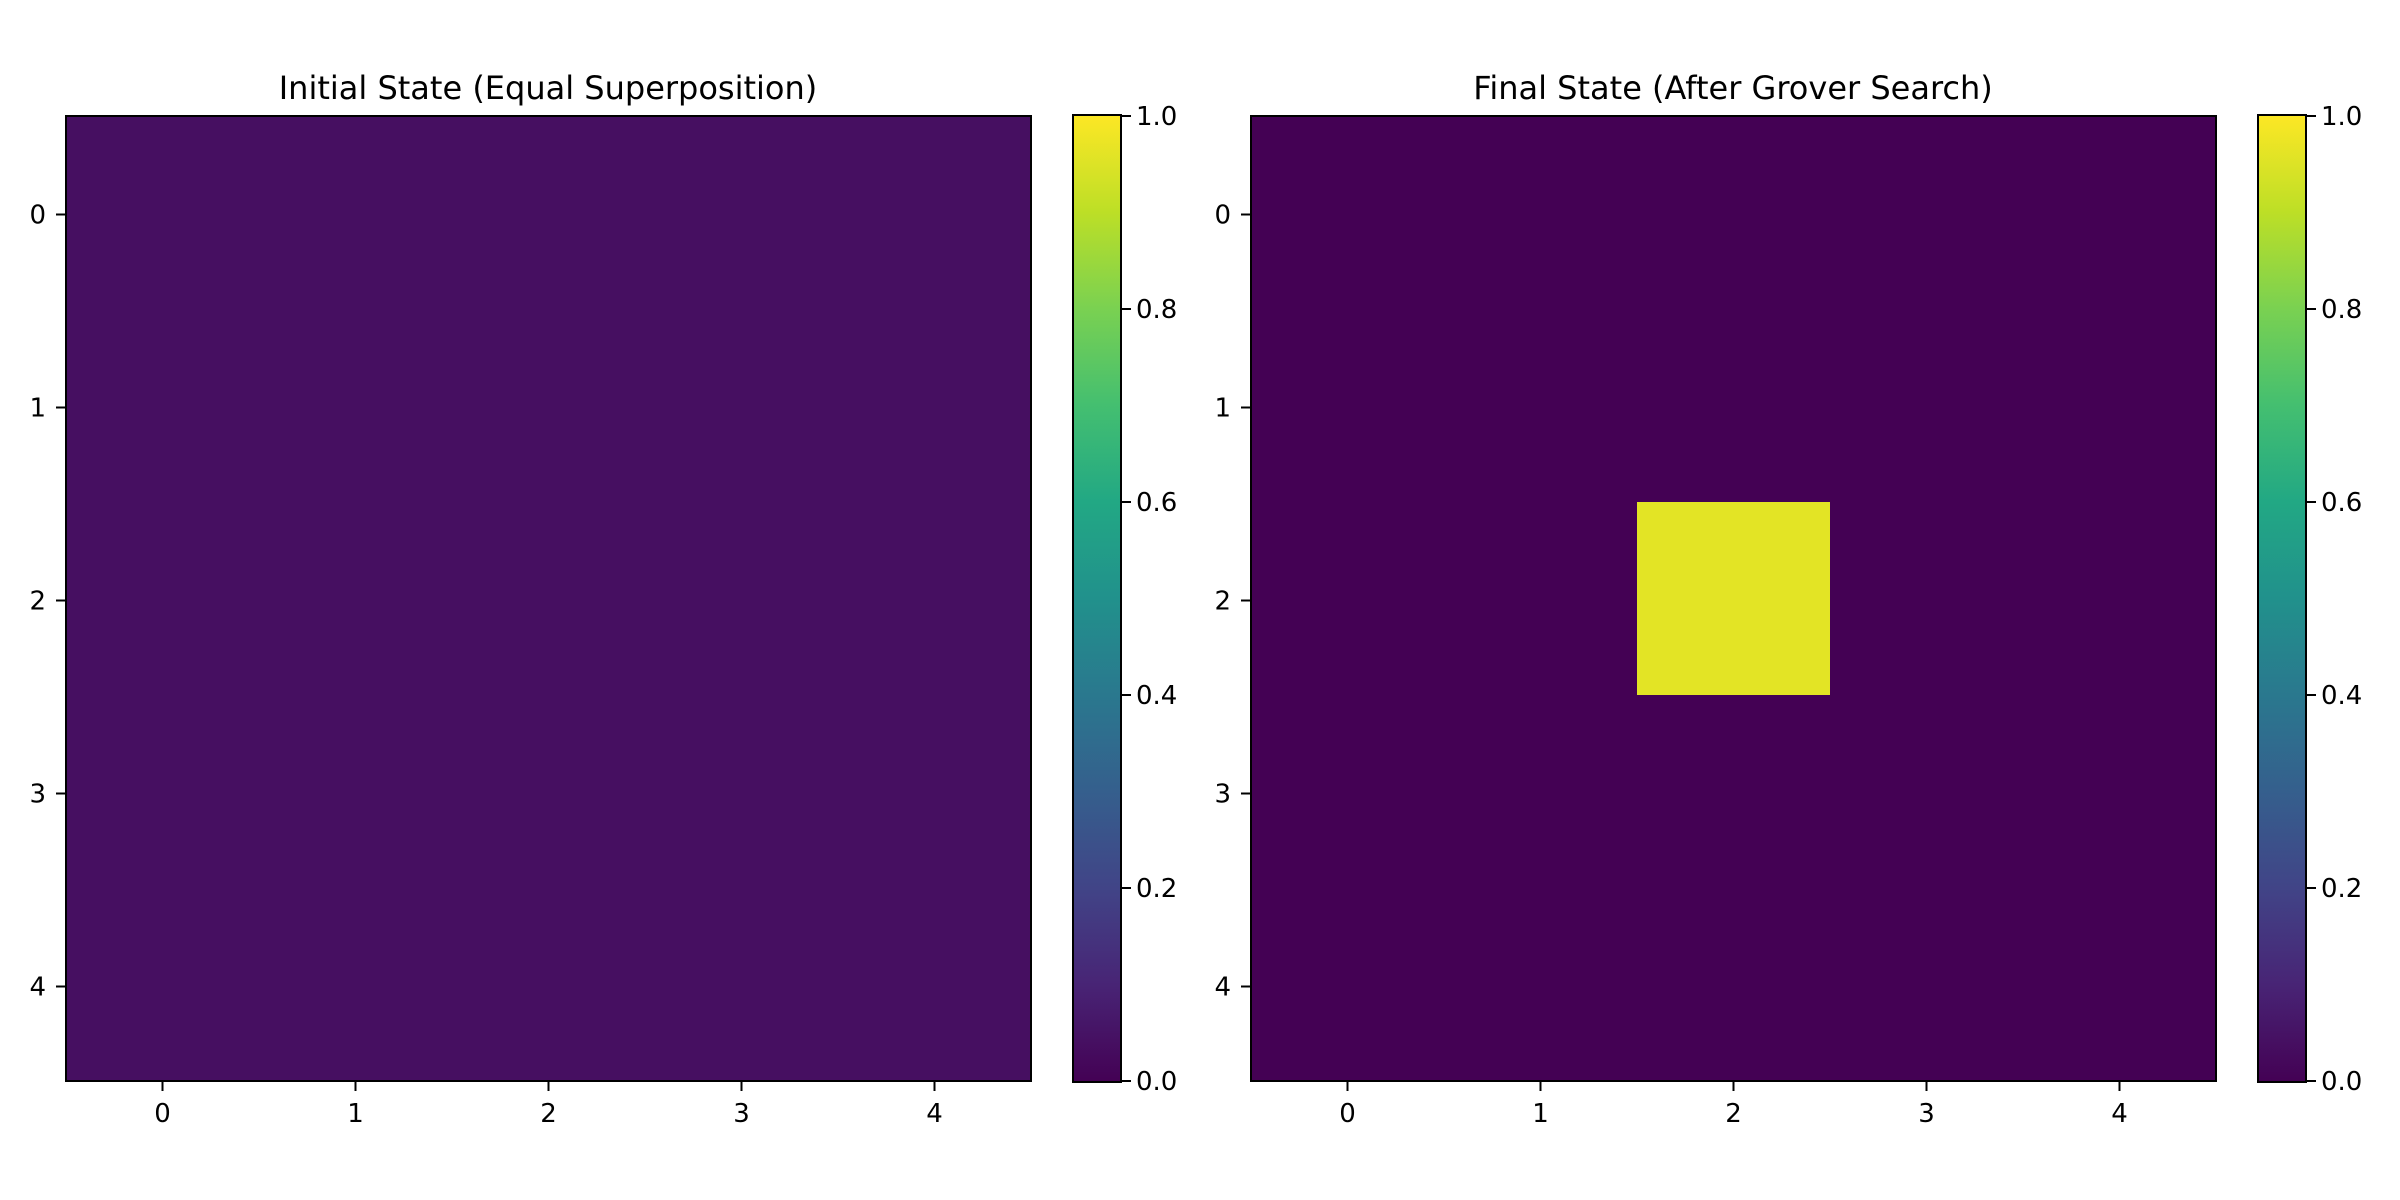  Describe the element at coordinates (1541, 599) in the screenshot. I see `heatmap-cell-r2-c1` at that location.